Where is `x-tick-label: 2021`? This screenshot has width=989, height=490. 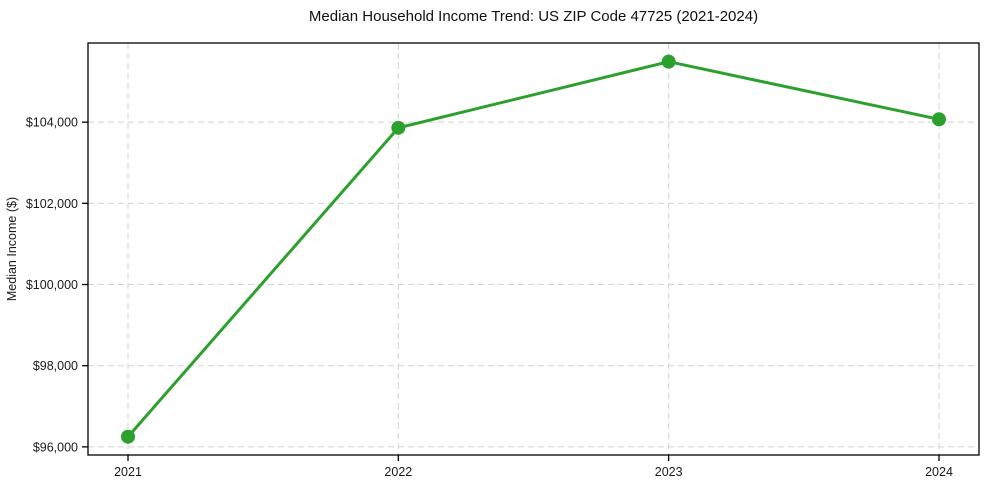 x-tick-label: 2021 is located at coordinates (128, 472).